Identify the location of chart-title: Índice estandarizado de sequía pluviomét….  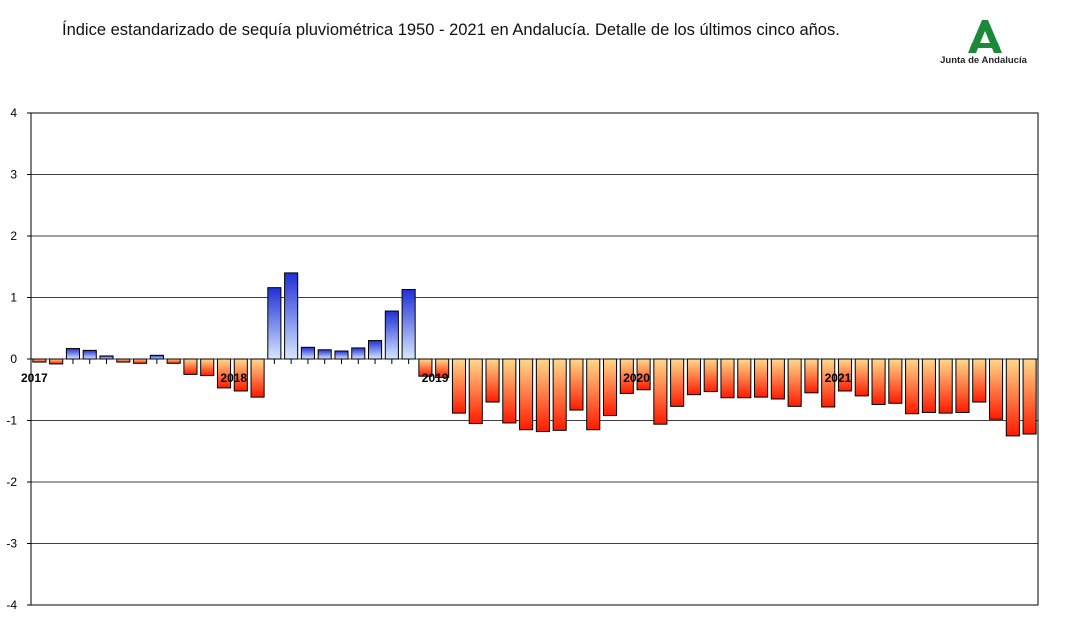
(451, 30).